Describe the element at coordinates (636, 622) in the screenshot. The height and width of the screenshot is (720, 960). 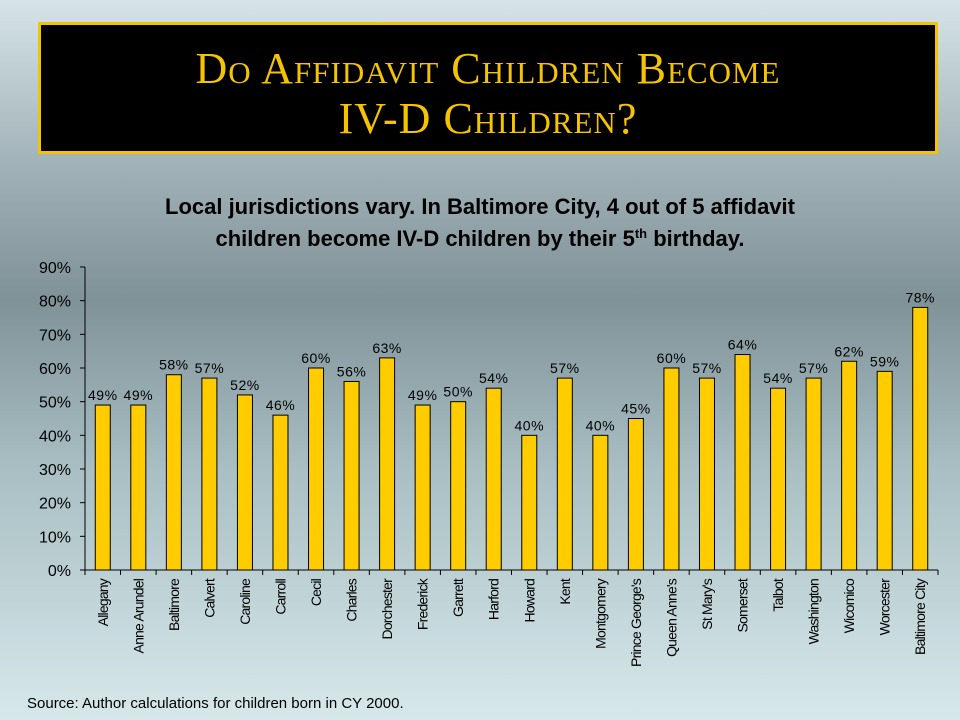
I see `category-label: Prince George's` at that location.